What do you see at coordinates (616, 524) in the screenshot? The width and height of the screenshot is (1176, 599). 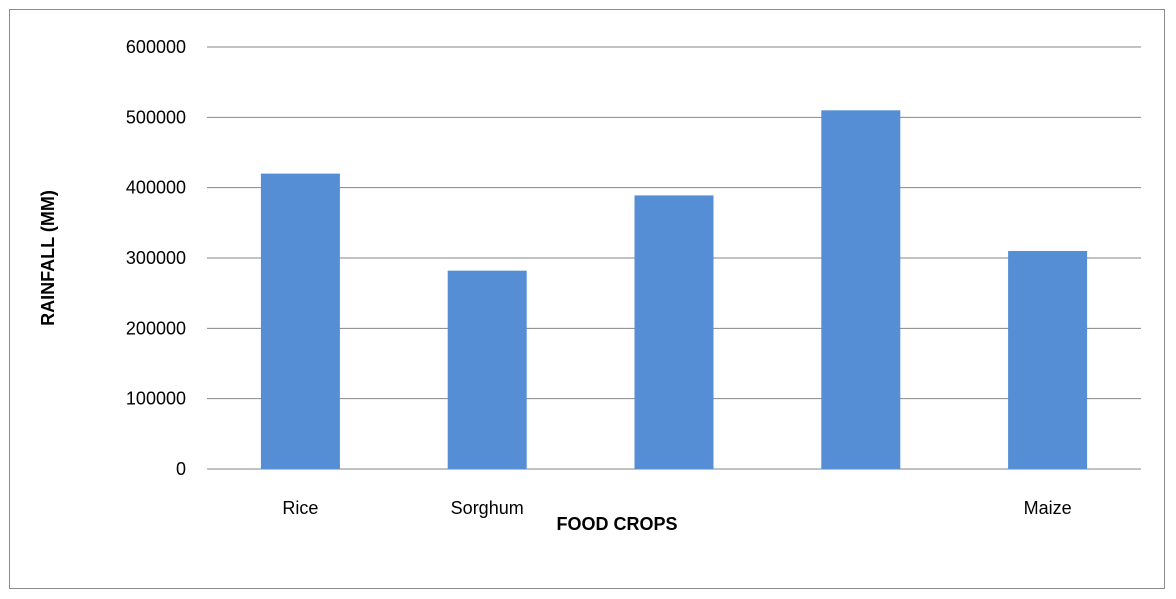 I see `x-axis-title: FOOD CROPS` at bounding box center [616, 524].